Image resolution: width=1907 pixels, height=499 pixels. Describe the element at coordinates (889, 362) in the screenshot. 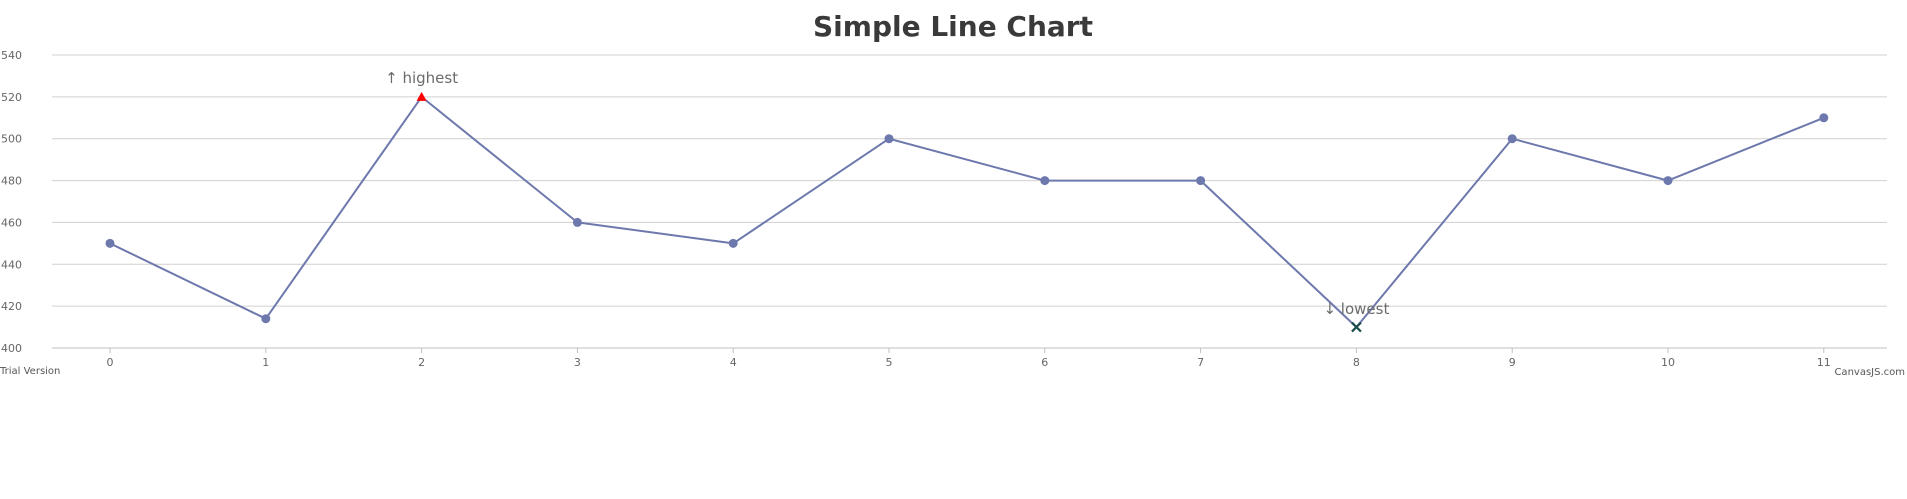

I see `x-tick-label: 5` at that location.